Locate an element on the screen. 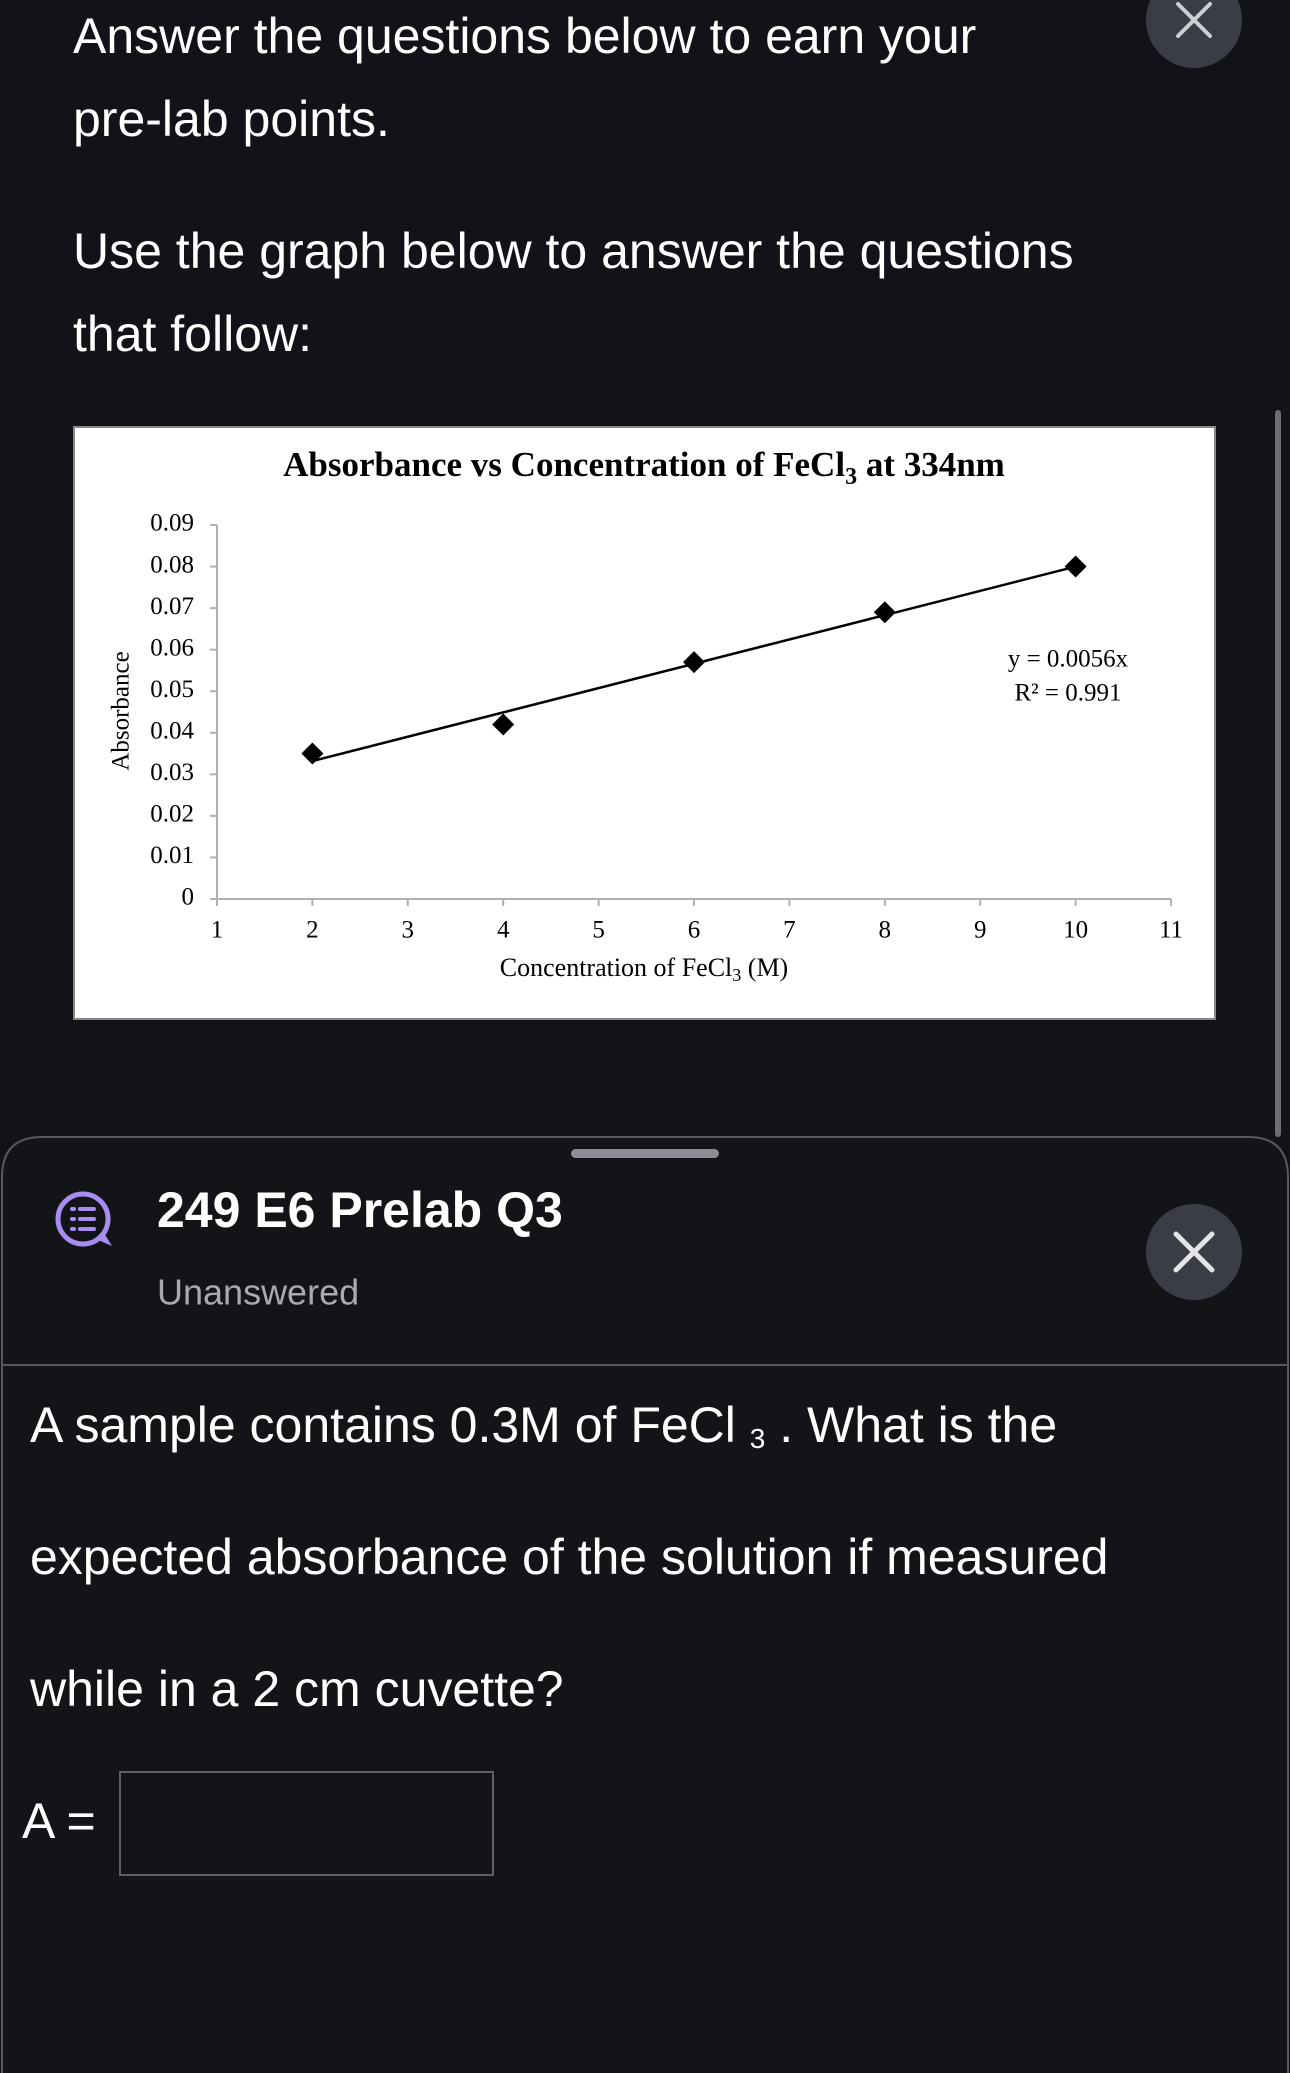 This screenshot has height=2073, width=1290. x-tick-label: 8 is located at coordinates (885, 930).